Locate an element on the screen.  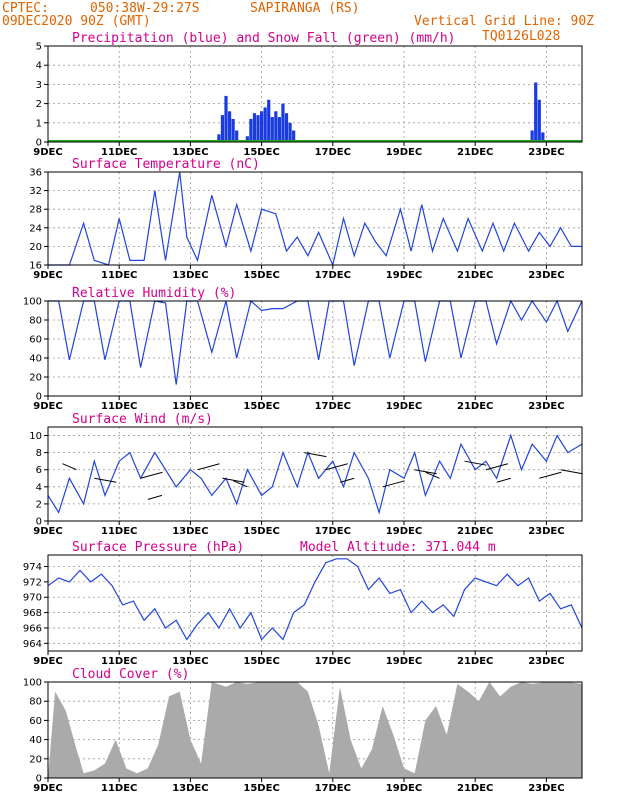
precip-frame is located at coordinates (315, 94).